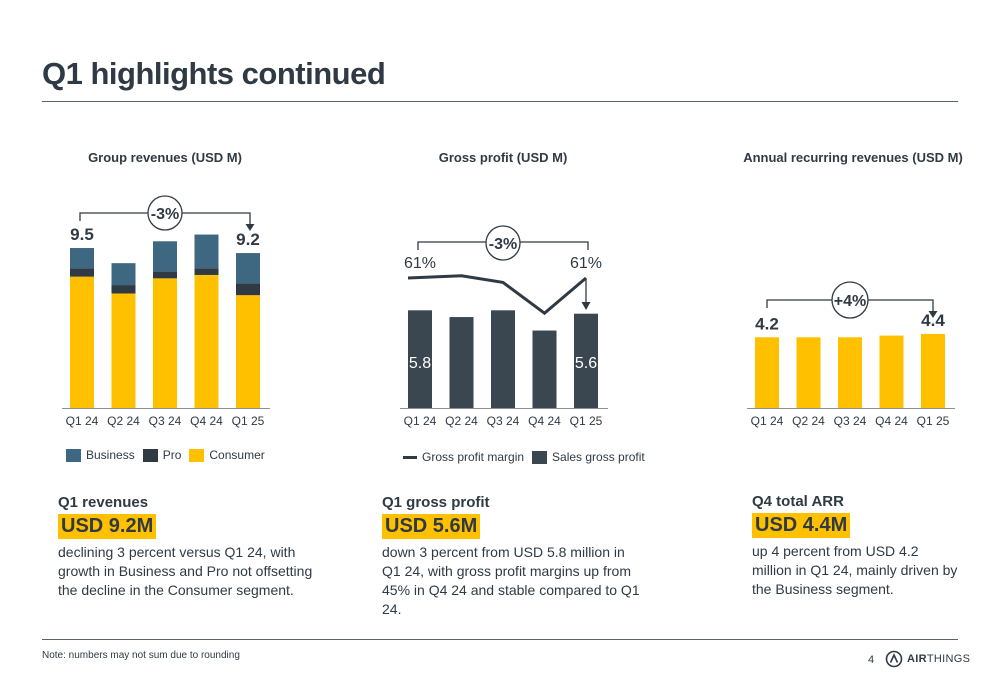  What do you see at coordinates (461, 421) in the screenshot?
I see `gross-tick-label: Q2 24` at bounding box center [461, 421].